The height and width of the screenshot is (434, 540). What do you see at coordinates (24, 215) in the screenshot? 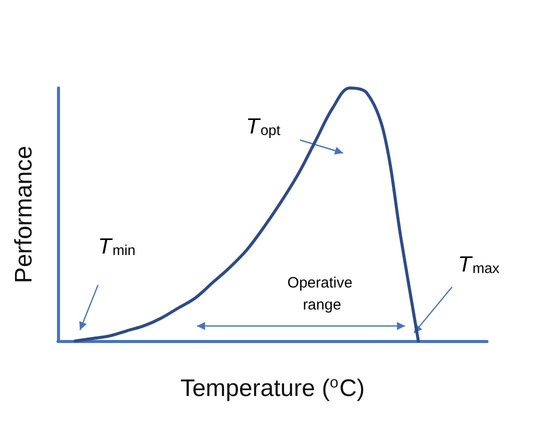
I see `y-axis-title: Performance` at bounding box center [24, 215].